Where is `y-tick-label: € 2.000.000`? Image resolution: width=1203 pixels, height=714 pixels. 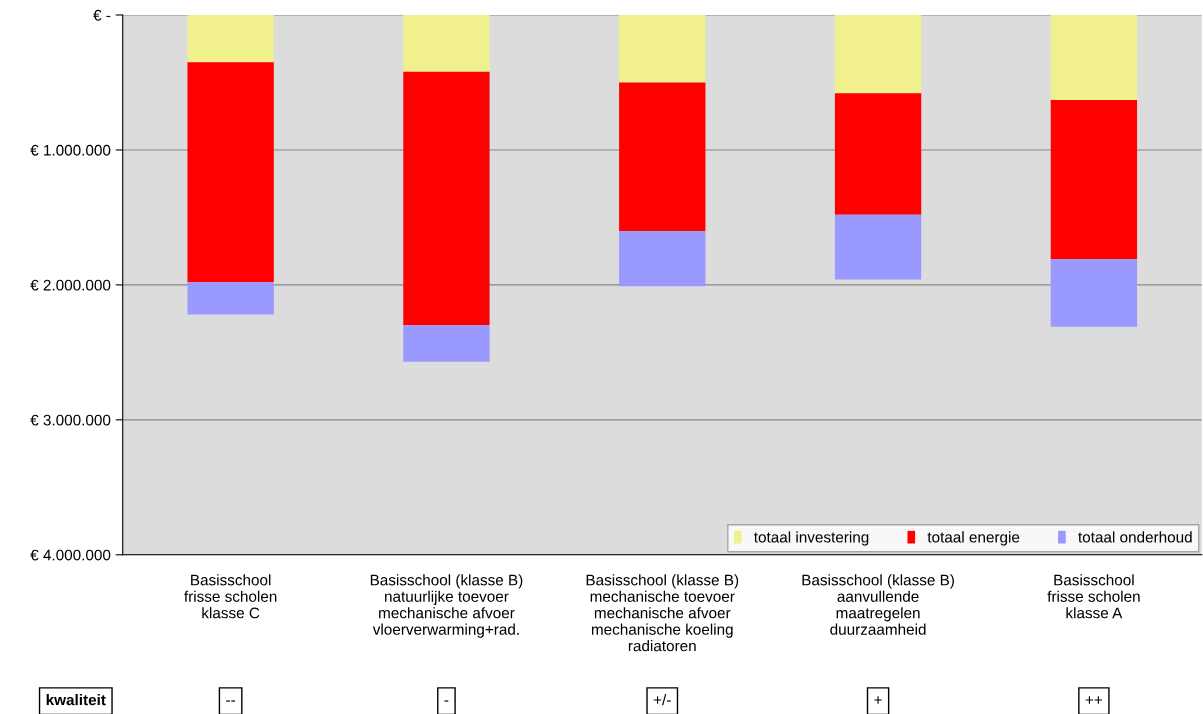 y-tick-label: € 2.000.000 is located at coordinates (70, 285).